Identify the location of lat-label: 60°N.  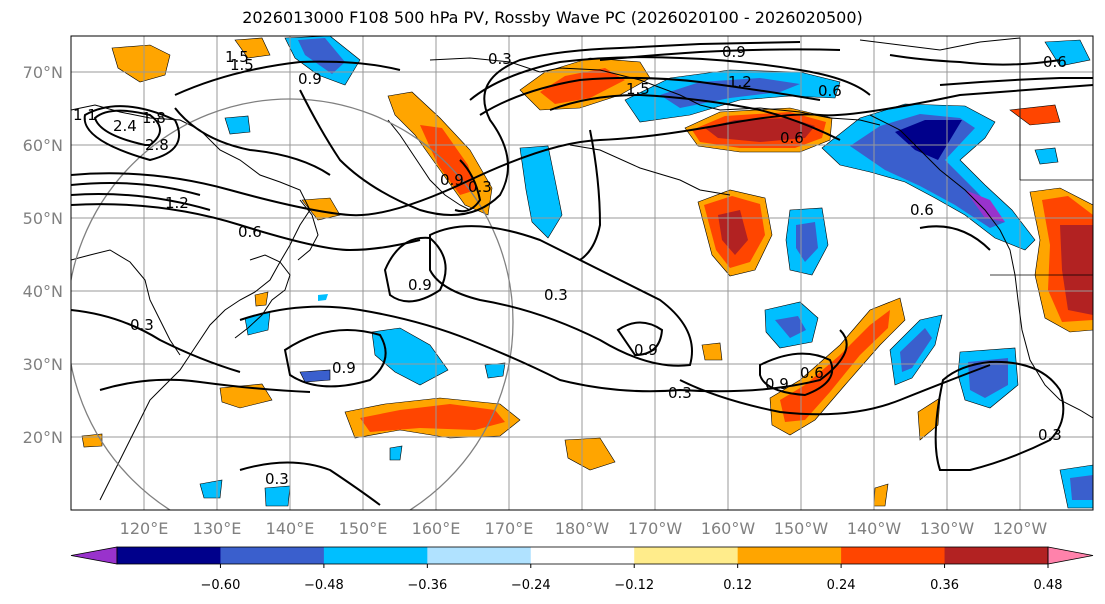
(43, 145).